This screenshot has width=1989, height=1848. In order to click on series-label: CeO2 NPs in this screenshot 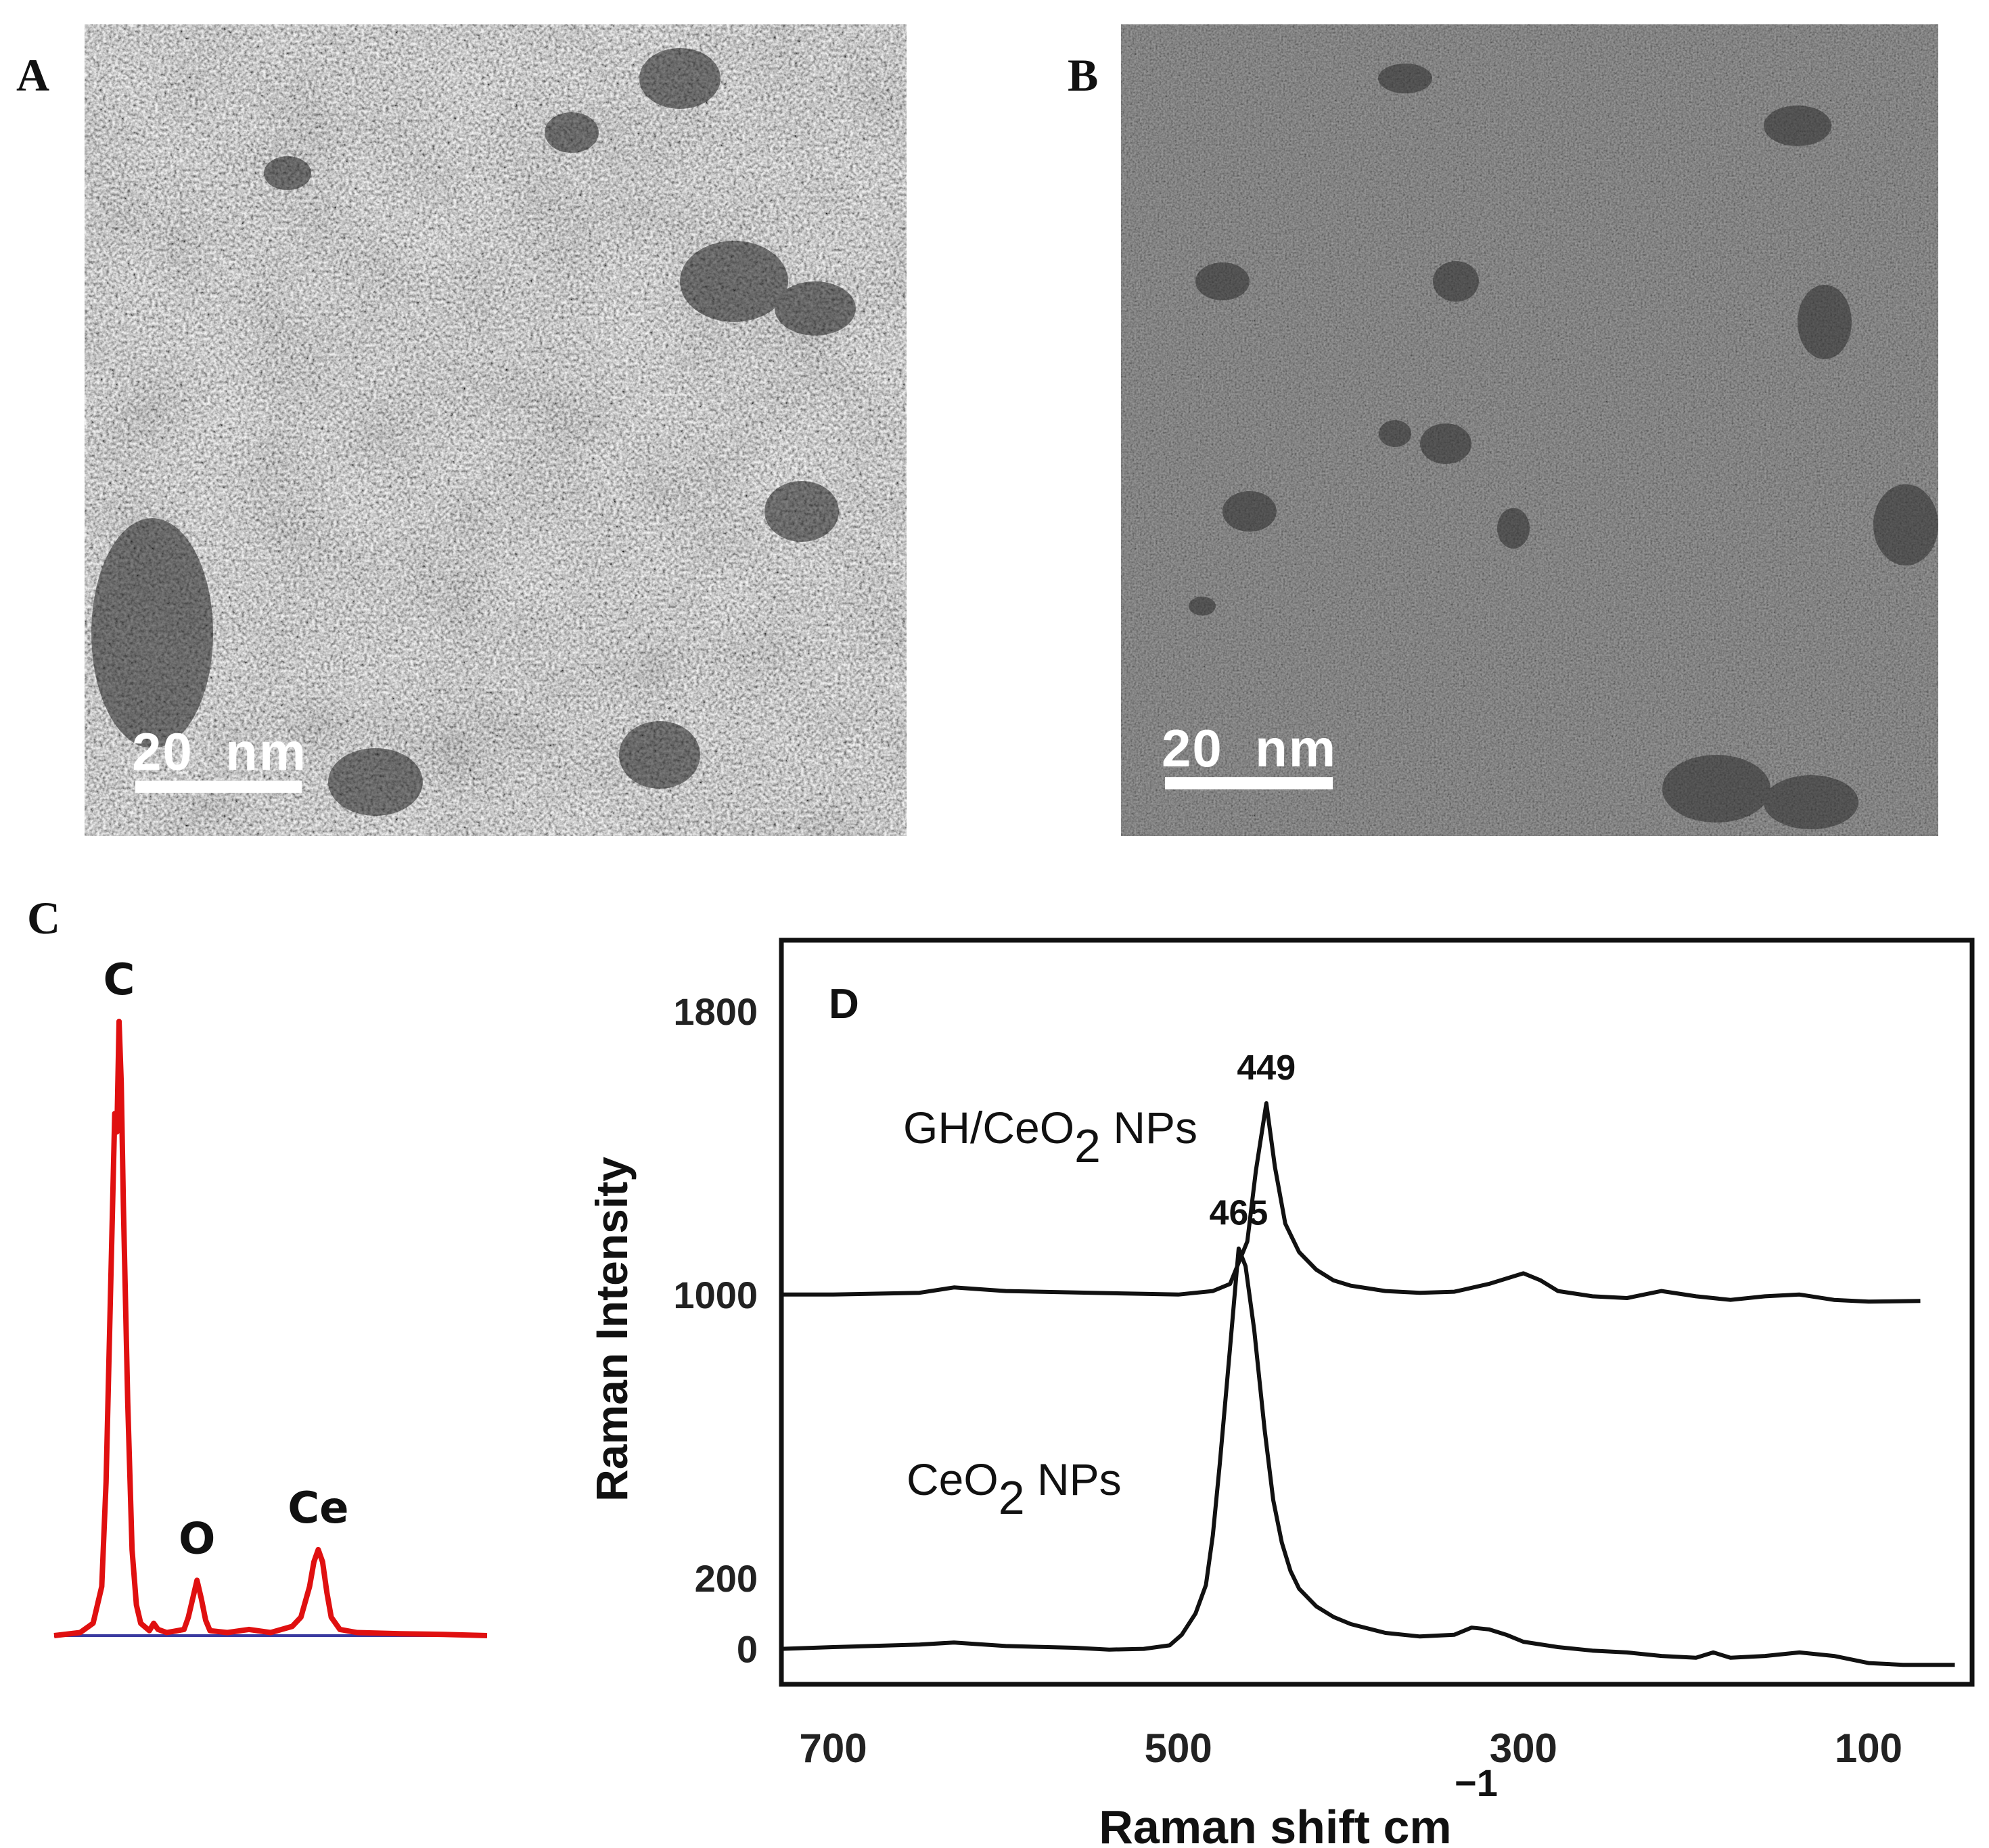, I will do `click(1014, 1489)`.